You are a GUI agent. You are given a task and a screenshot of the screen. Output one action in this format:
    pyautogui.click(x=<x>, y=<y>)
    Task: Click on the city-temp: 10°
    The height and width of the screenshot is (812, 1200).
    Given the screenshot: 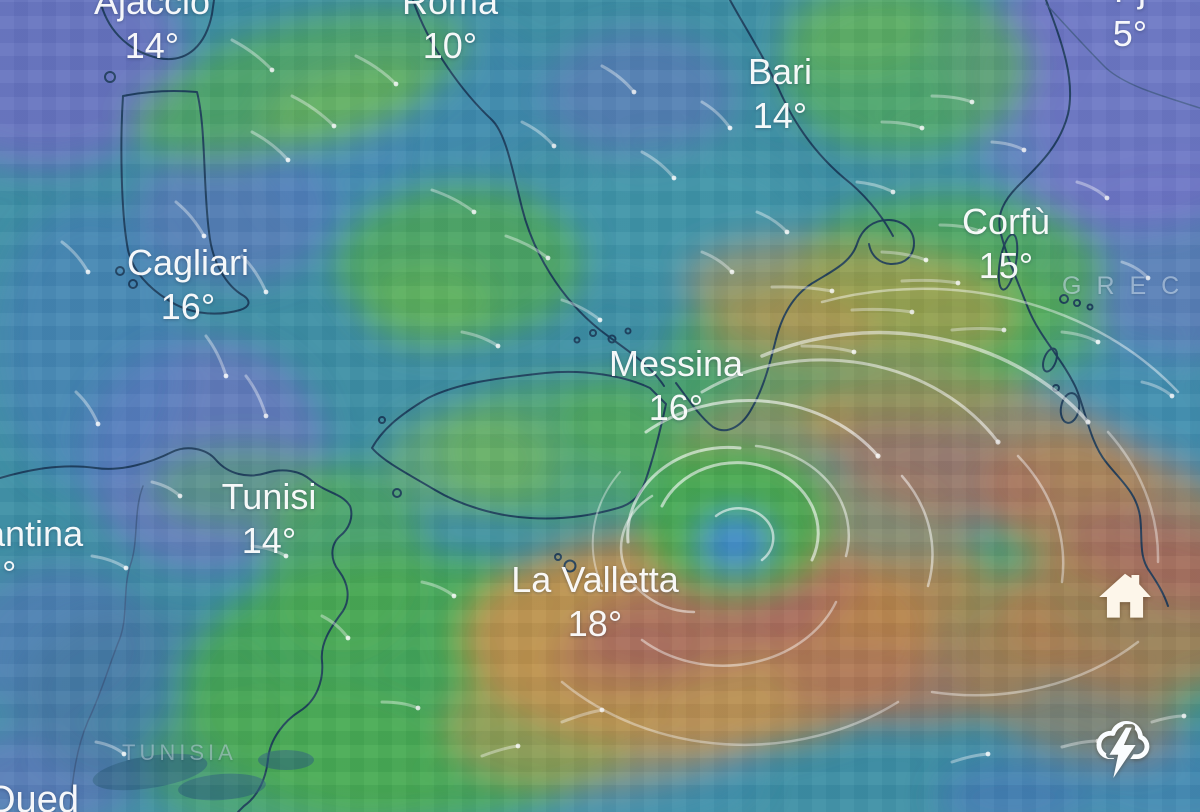 What is the action you would take?
    pyautogui.click(x=450, y=45)
    